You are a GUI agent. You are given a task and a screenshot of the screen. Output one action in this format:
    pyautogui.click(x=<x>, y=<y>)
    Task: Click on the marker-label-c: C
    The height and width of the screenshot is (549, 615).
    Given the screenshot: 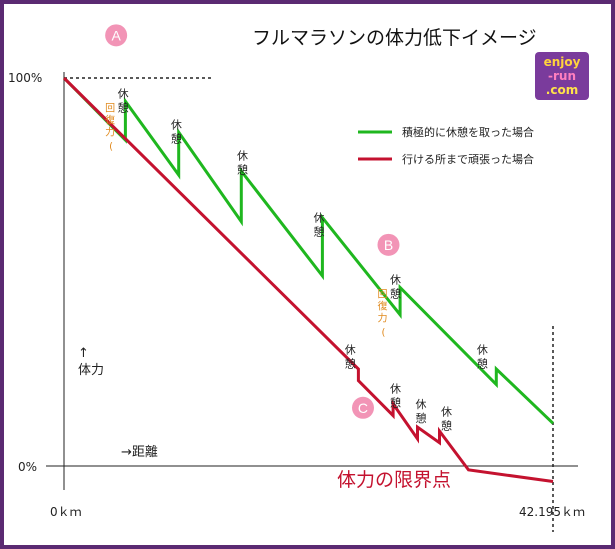 What is the action you would take?
    pyautogui.click(x=363, y=408)
    